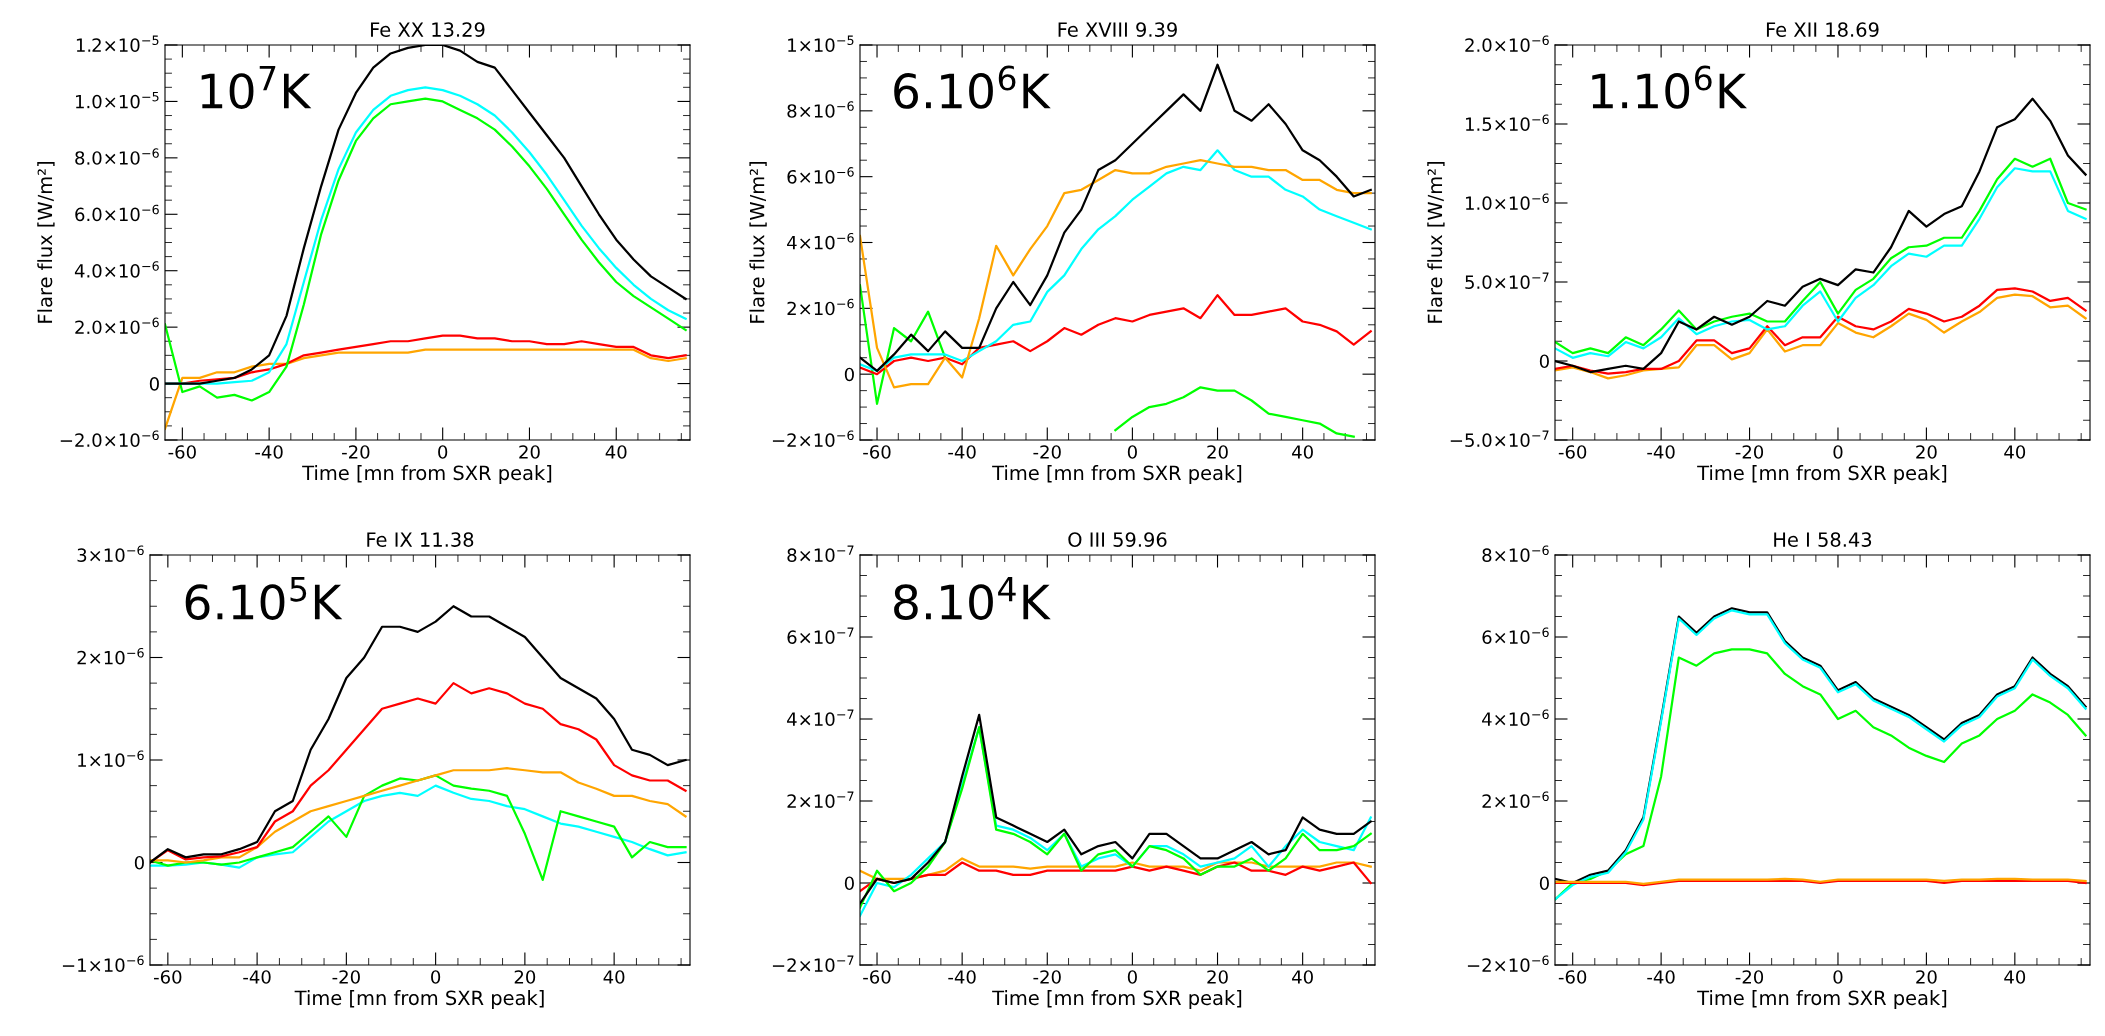 This screenshot has height=1036, width=2105. What do you see at coordinates (116, 269) in the screenshot?
I see `y-tick-label: 4.0×10$^{−6}$` at bounding box center [116, 269].